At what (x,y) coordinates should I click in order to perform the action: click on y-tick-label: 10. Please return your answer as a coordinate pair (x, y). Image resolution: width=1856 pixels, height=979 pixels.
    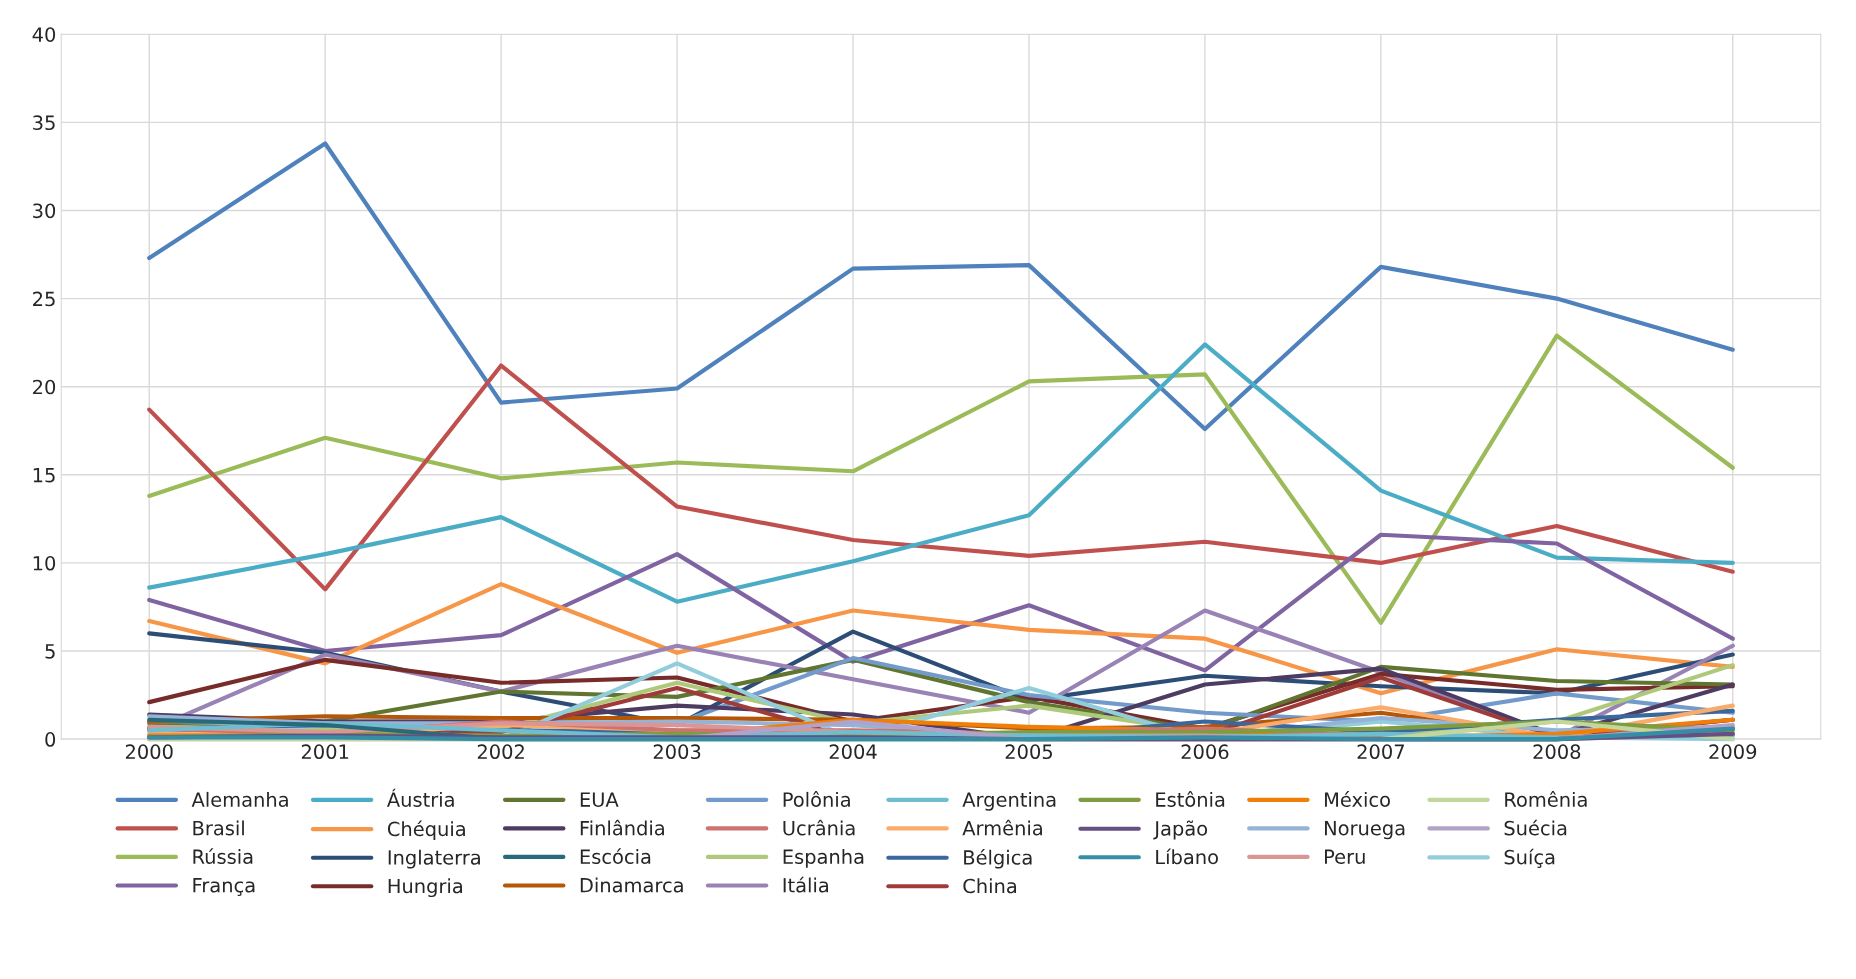
    Looking at the image, I should click on (44, 563).